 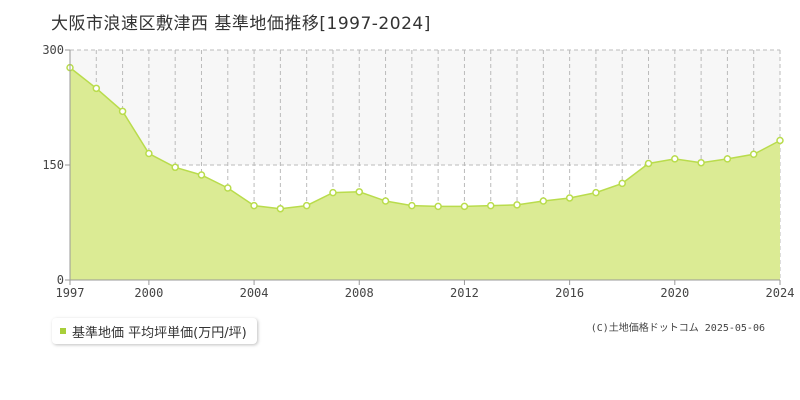 What do you see at coordinates (464, 293) in the screenshot?
I see `x-tick-label: 2012` at bounding box center [464, 293].